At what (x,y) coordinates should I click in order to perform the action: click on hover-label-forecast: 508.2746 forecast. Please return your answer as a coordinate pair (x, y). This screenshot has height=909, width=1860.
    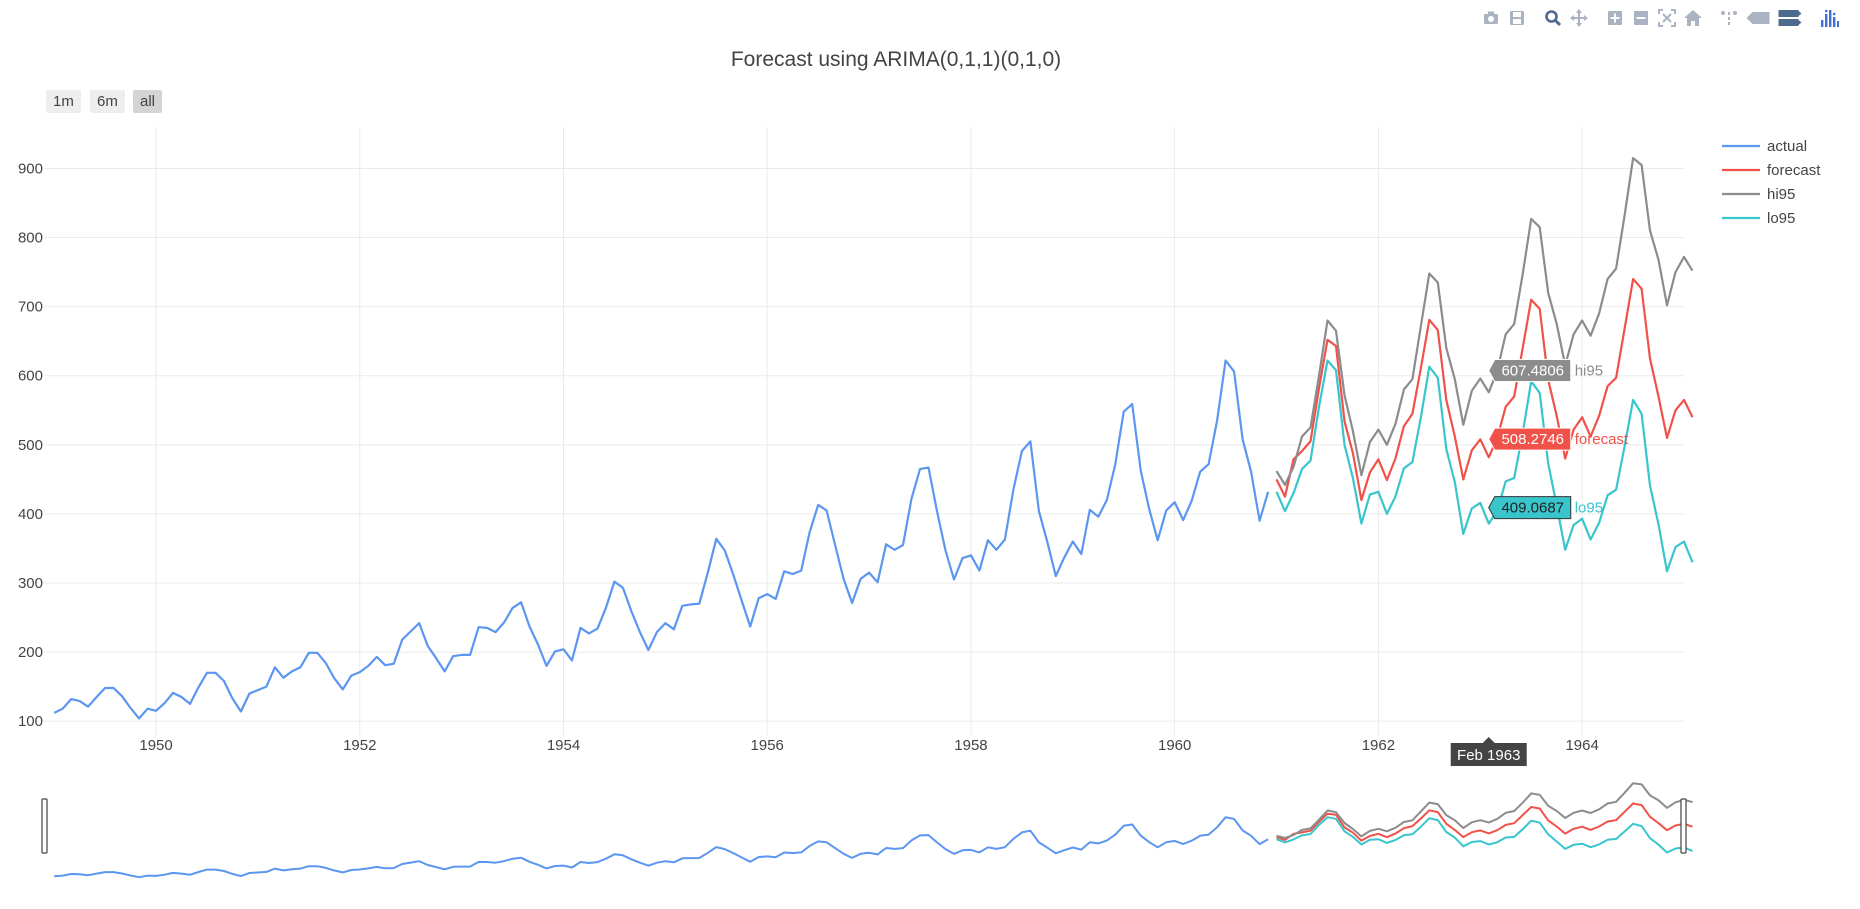
    Looking at the image, I should click on (1558, 439).